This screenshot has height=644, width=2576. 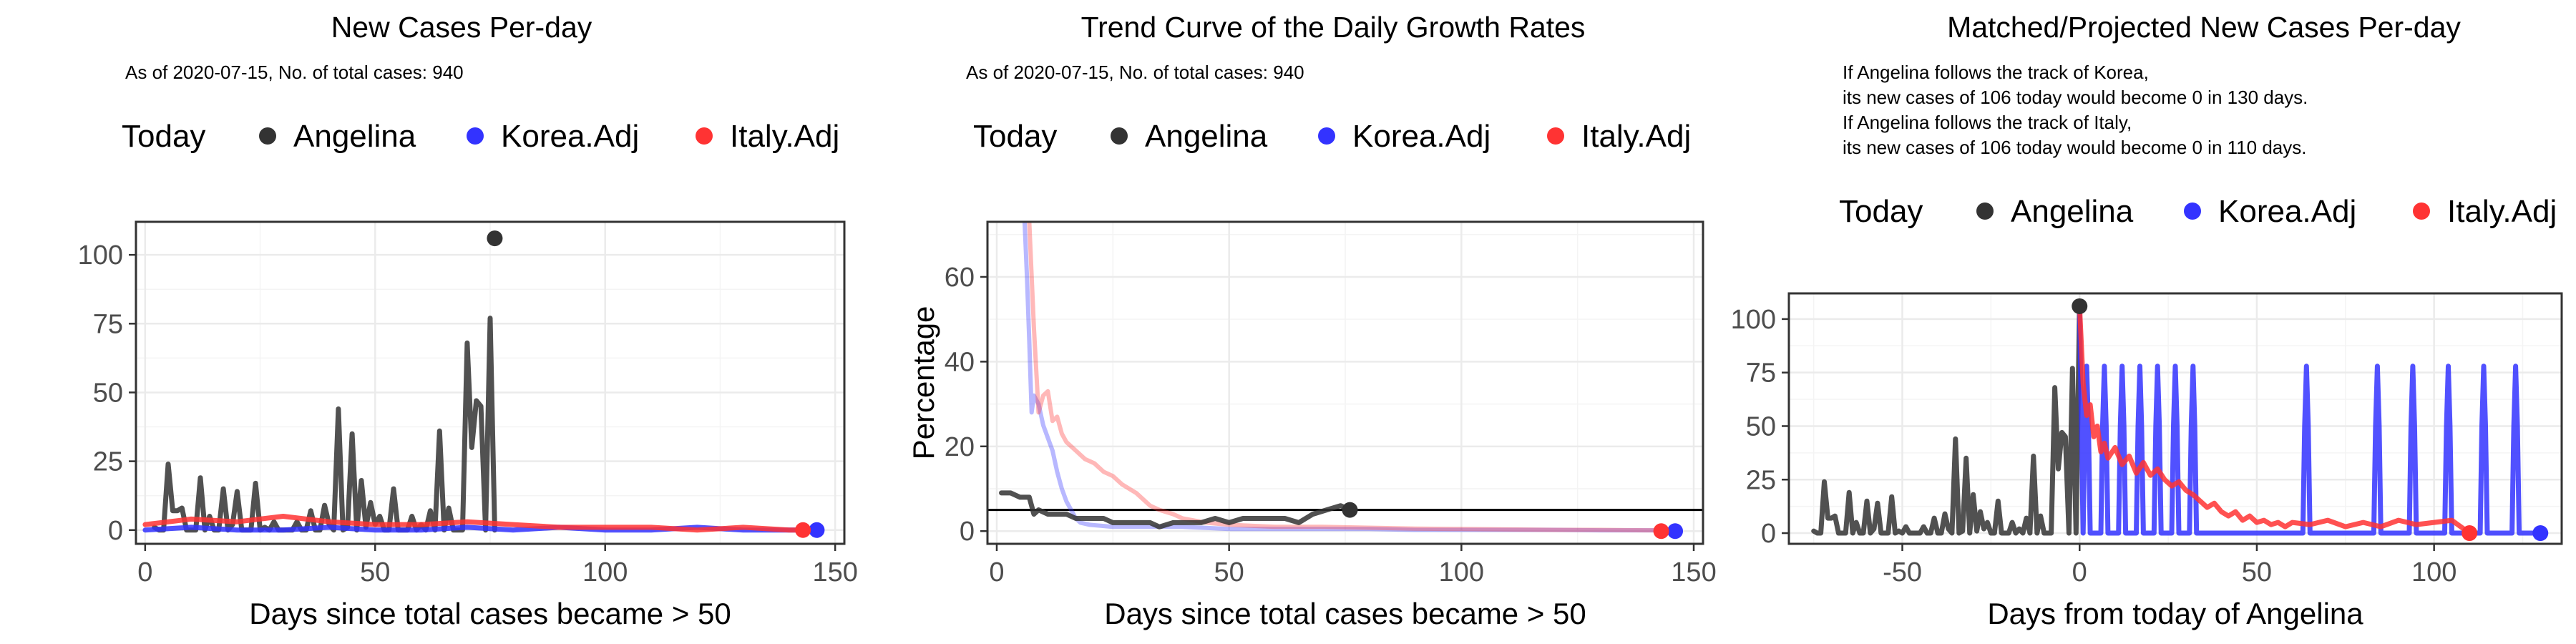 I want to click on chart-subtitle: If Angelina follows the track of Korea,, so click(x=1996, y=72).